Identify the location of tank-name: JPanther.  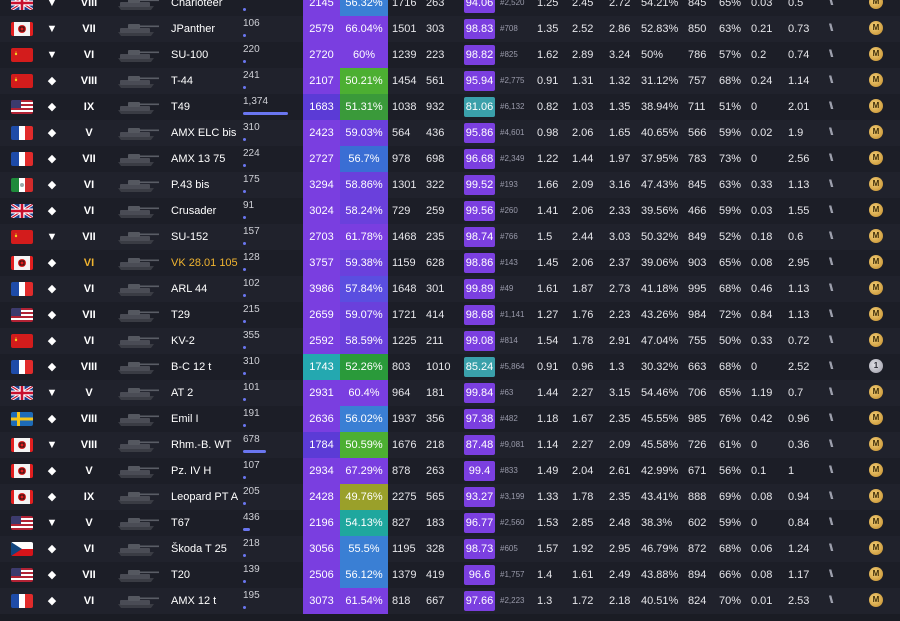
(193, 29).